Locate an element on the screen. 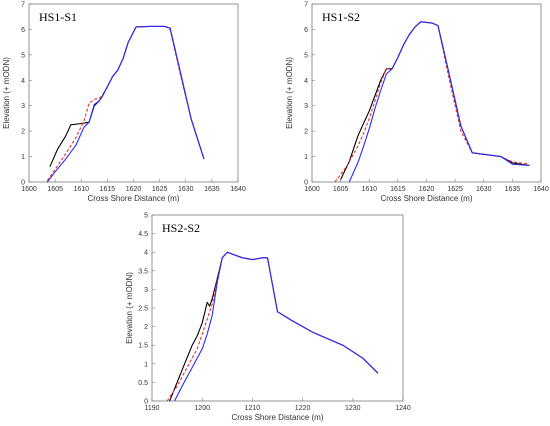  panel-title: HS2-S2 is located at coordinates (181, 228).